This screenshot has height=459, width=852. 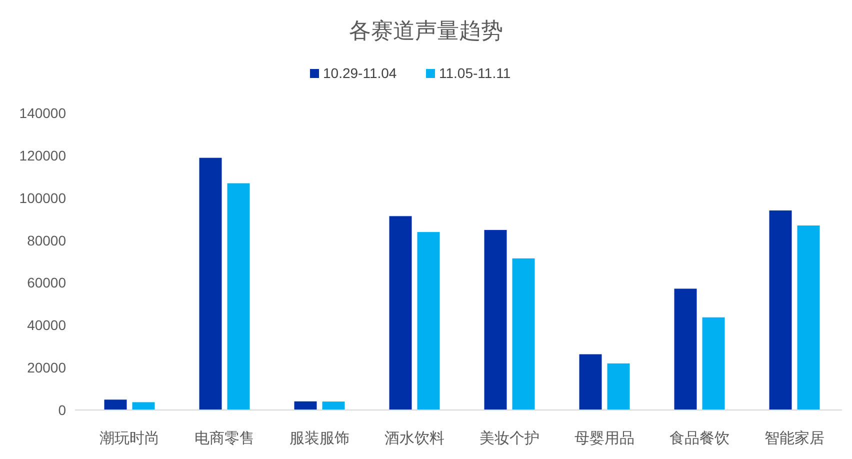 What do you see at coordinates (604, 438) in the screenshot?
I see `x-tick-label: 母婴用品` at bounding box center [604, 438].